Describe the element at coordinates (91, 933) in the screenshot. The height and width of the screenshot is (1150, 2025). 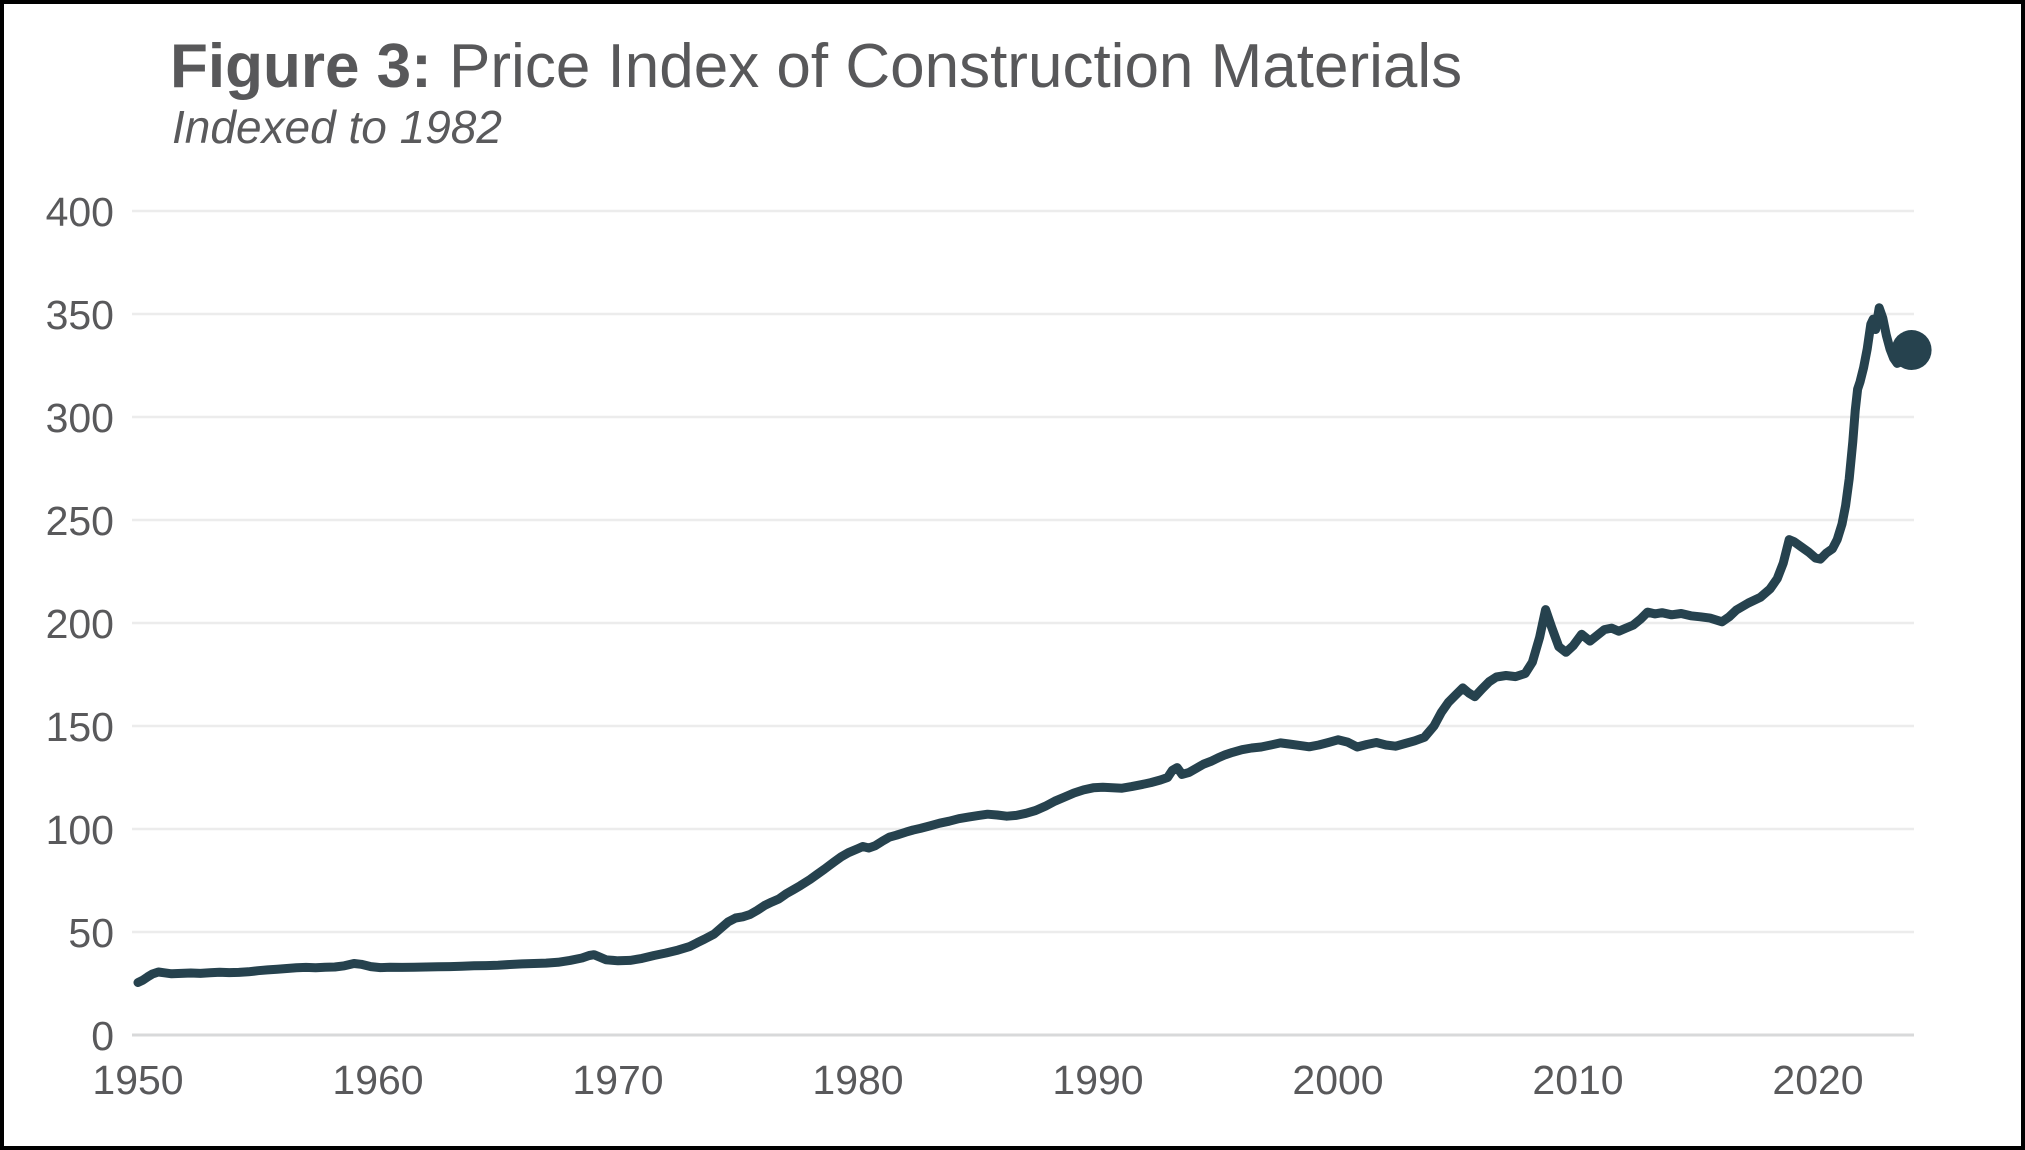
I see `y-tick-label: 50` at that location.